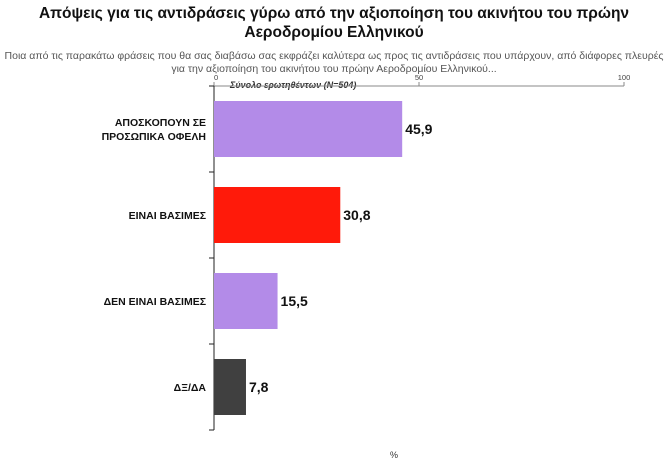 The image size is (668, 460). What do you see at coordinates (216, 77) in the screenshot?
I see `tick-label: 0` at bounding box center [216, 77].